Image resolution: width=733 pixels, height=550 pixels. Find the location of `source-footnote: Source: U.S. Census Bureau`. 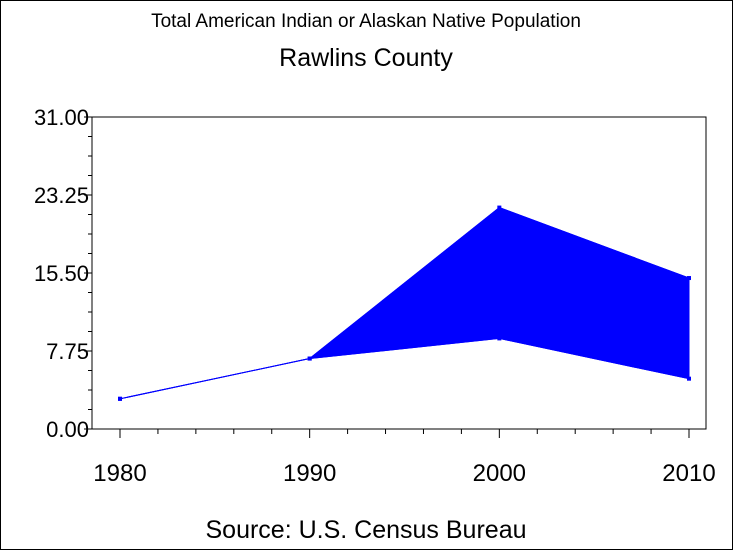

source-footnote: Source: U.S. Census Bureau is located at coordinates (366, 530).